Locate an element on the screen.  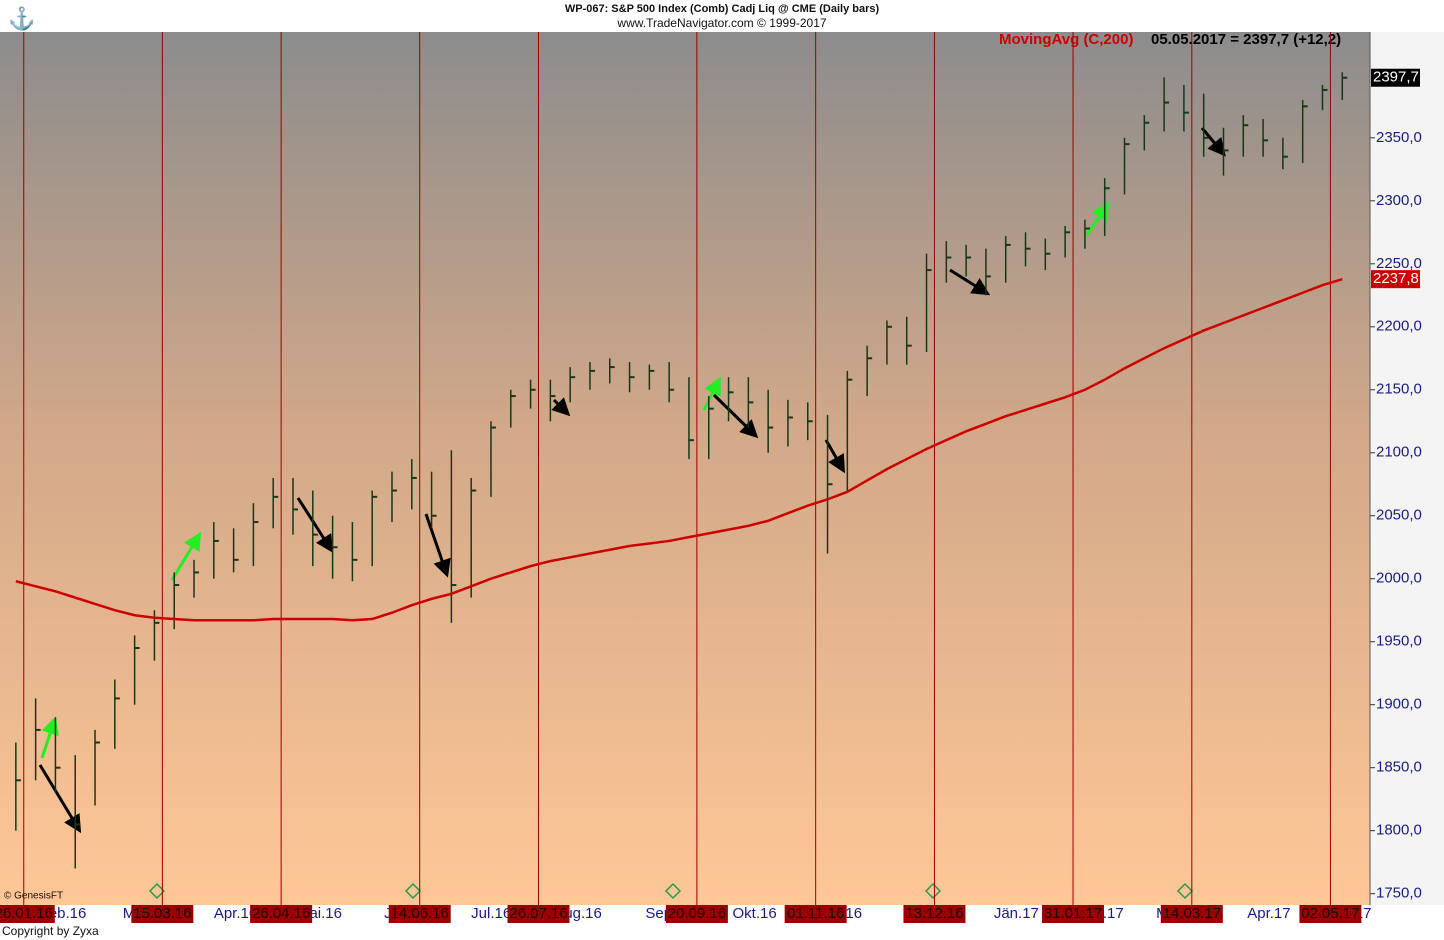
event-label: 31.01.17 is located at coordinates (1073, 913).